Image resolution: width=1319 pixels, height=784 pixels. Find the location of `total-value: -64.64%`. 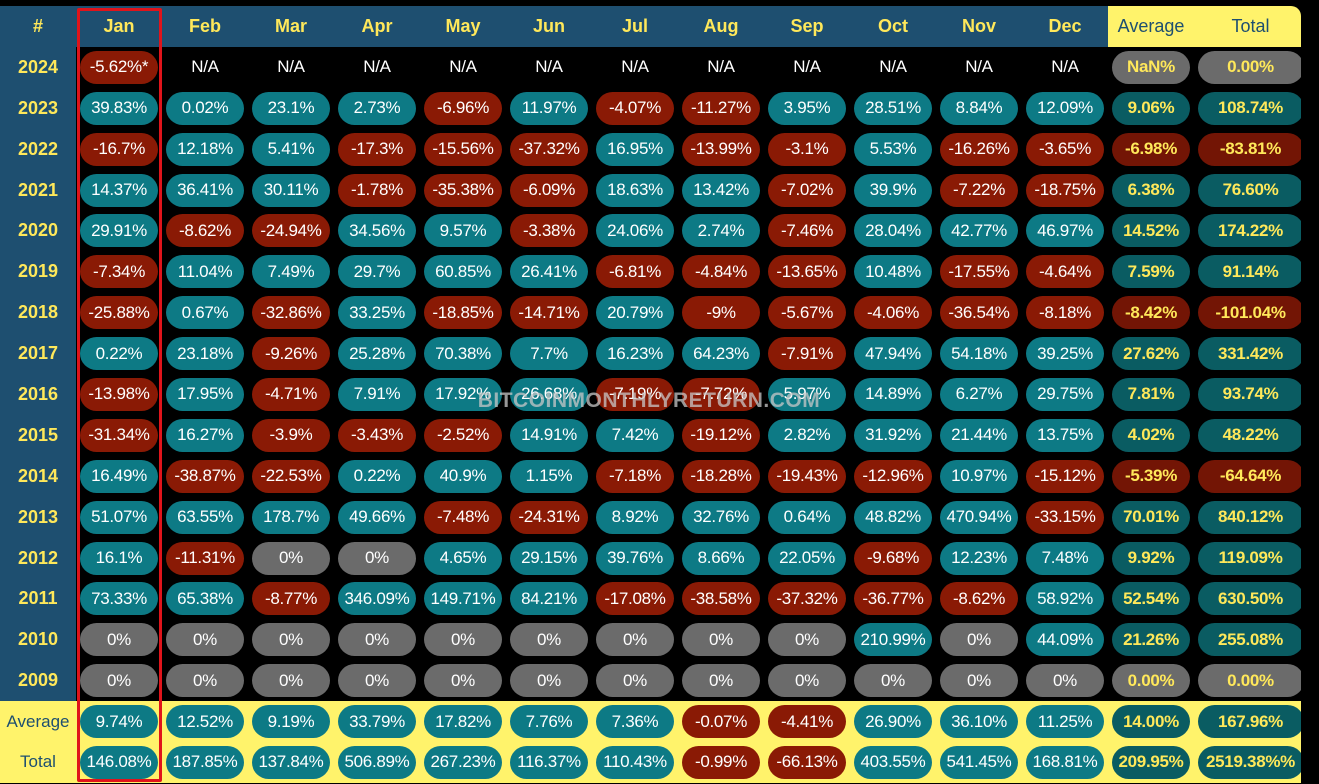

total-value: -64.64% is located at coordinates (1249, 476).